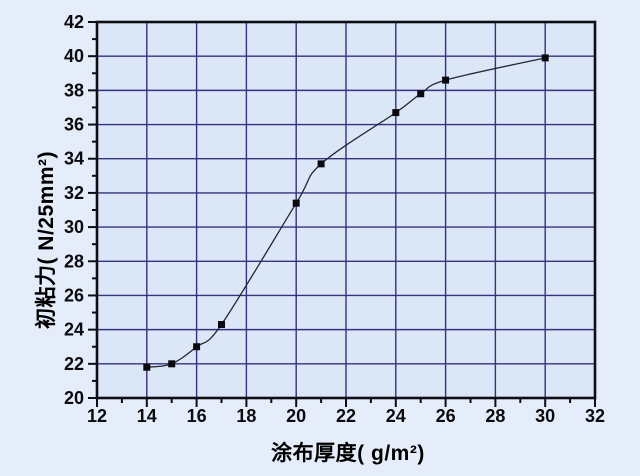 The height and width of the screenshot is (476, 640). I want to click on x-tick-label: 24, so click(396, 416).